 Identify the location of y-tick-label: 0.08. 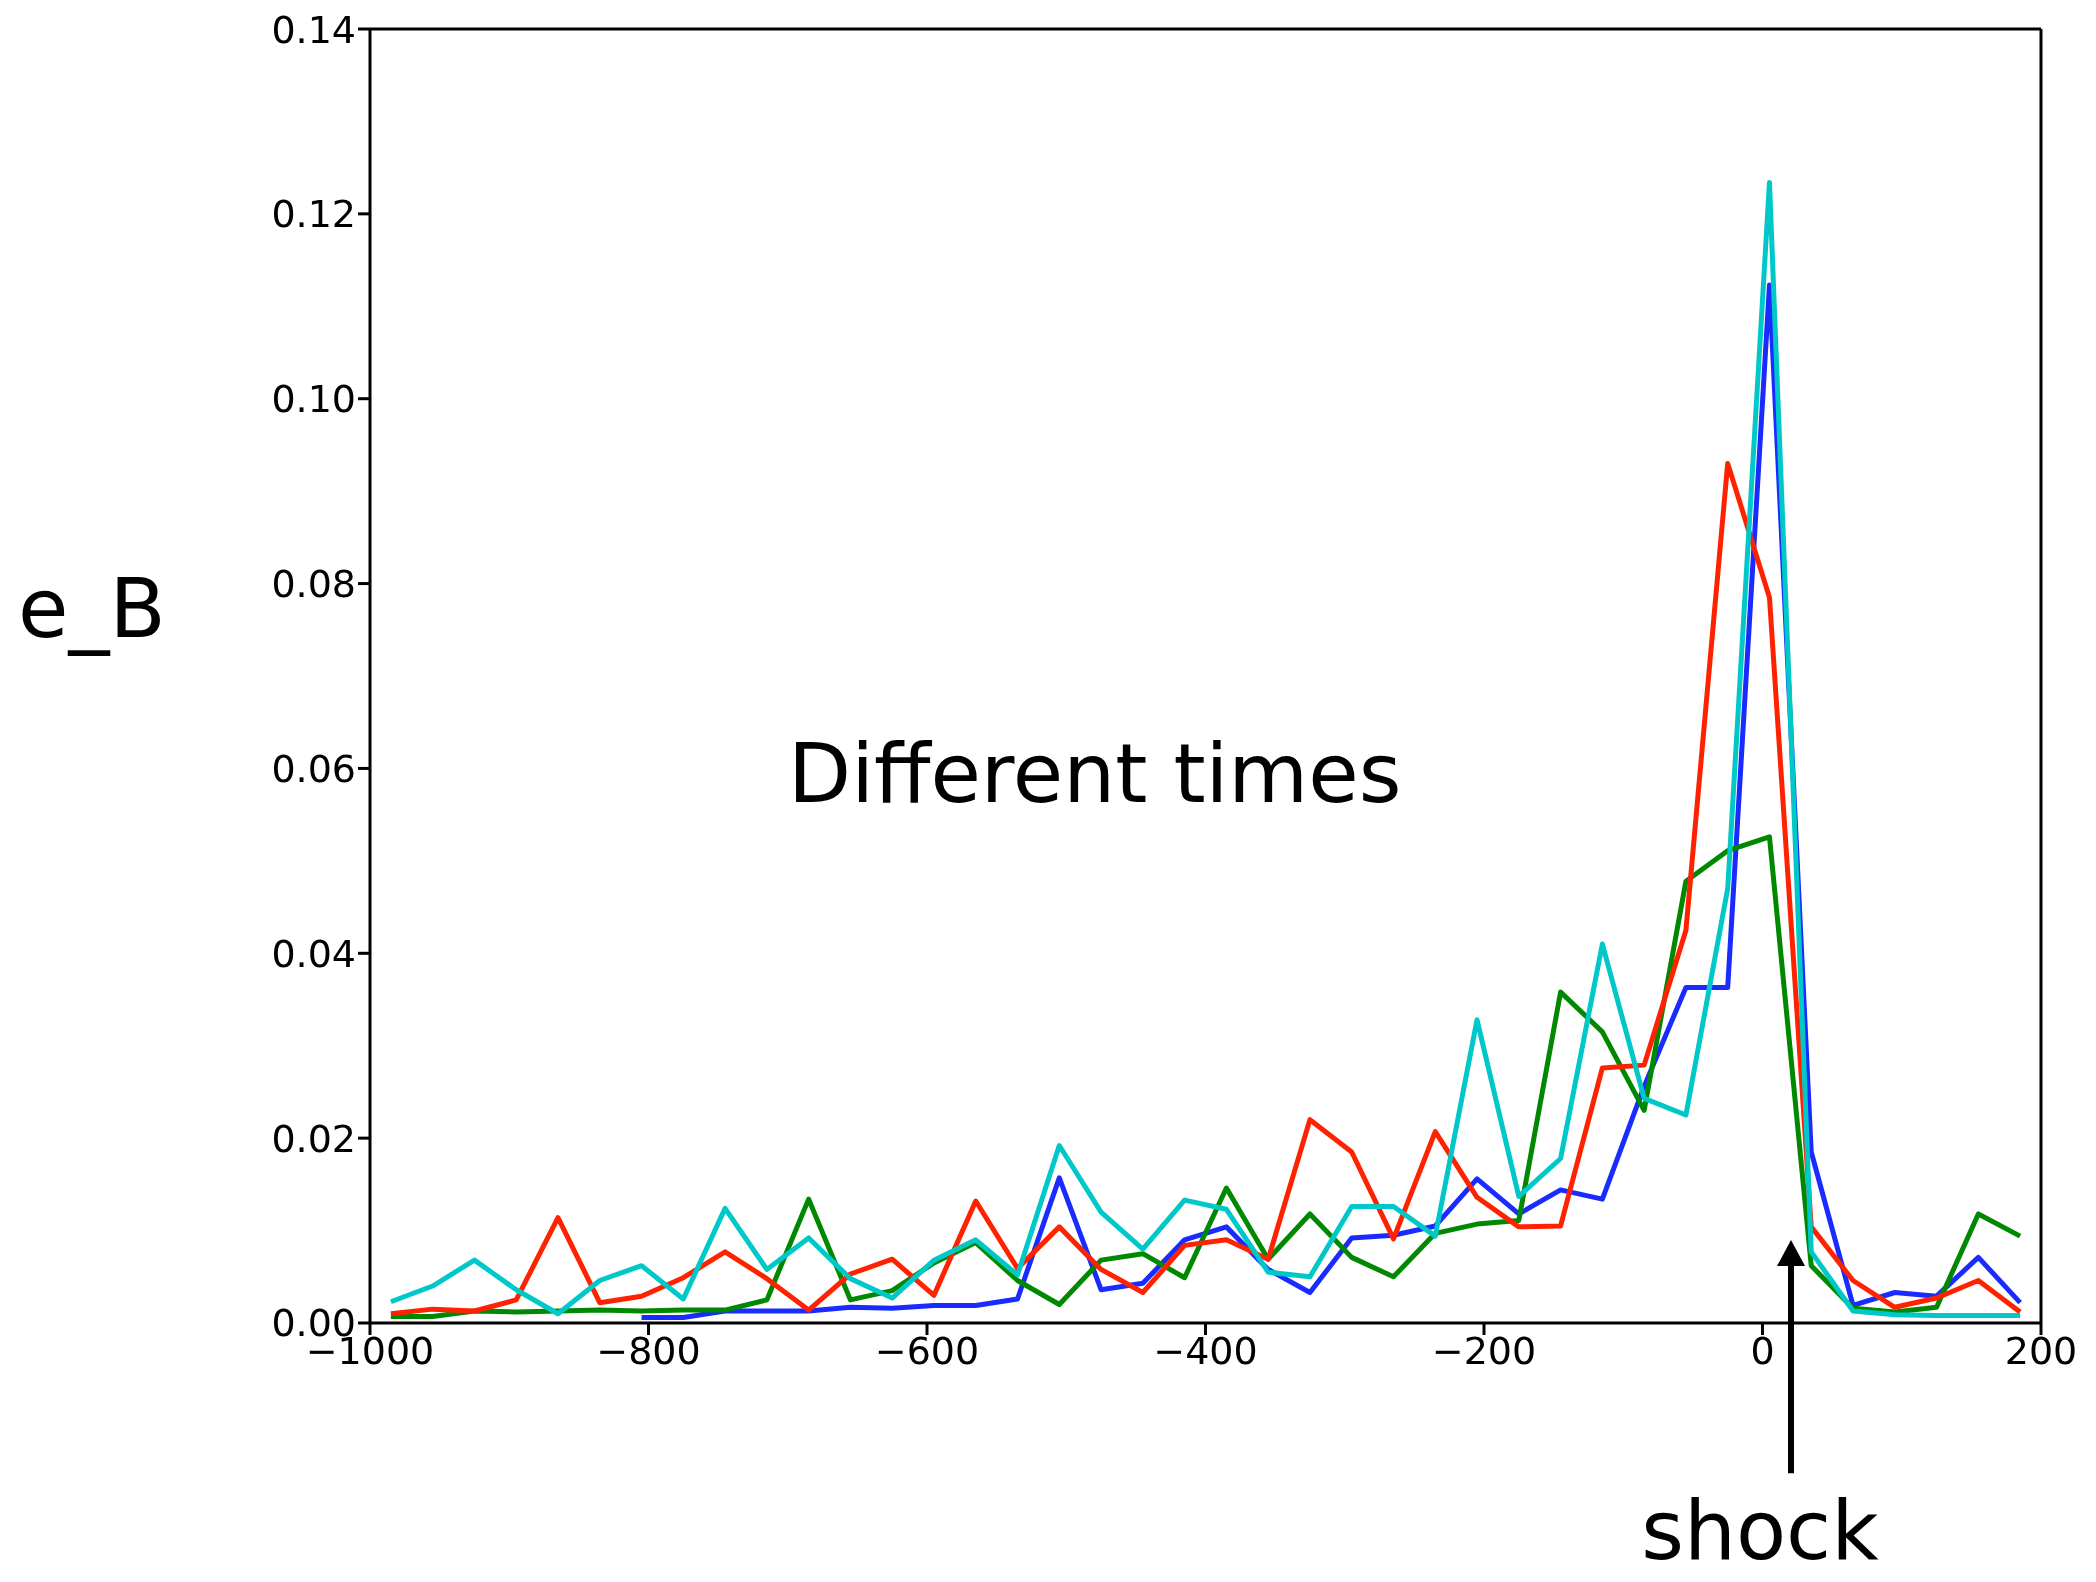
(313, 584).